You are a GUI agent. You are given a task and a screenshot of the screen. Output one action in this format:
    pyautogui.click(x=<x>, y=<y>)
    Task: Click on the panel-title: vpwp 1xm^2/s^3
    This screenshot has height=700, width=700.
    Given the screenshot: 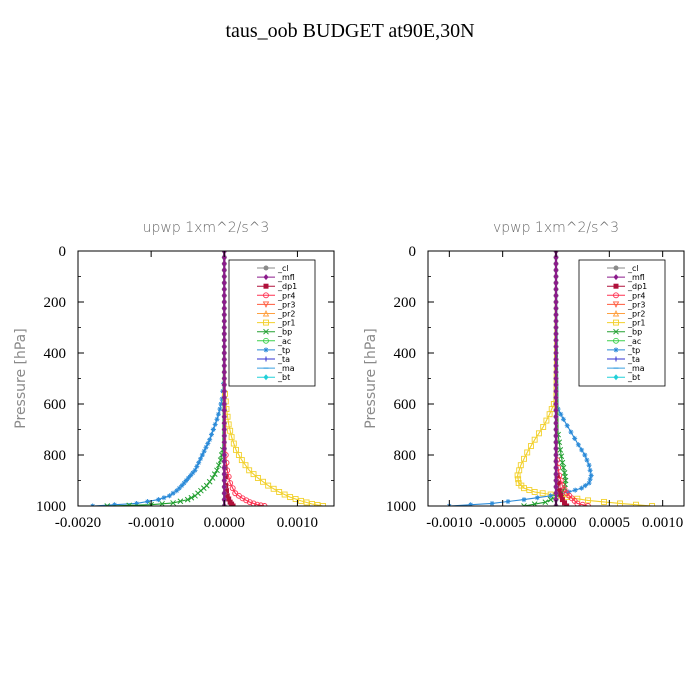 What is the action you would take?
    pyautogui.click(x=556, y=228)
    